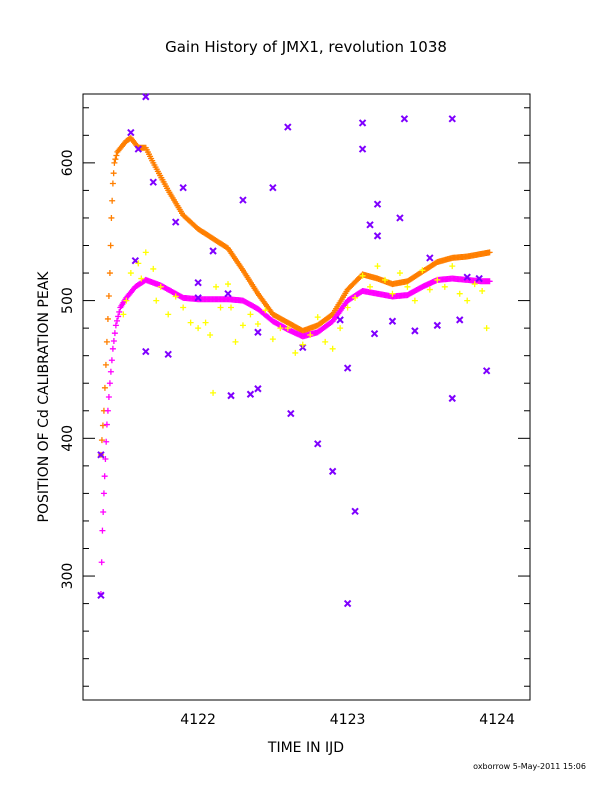 The image size is (612, 796). What do you see at coordinates (68, 576) in the screenshot?
I see `y-tick-label: 300` at bounding box center [68, 576].